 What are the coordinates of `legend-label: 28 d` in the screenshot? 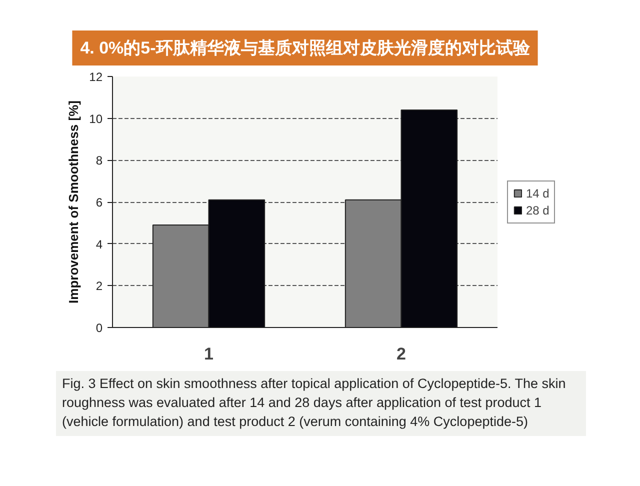 It's located at (538, 210).